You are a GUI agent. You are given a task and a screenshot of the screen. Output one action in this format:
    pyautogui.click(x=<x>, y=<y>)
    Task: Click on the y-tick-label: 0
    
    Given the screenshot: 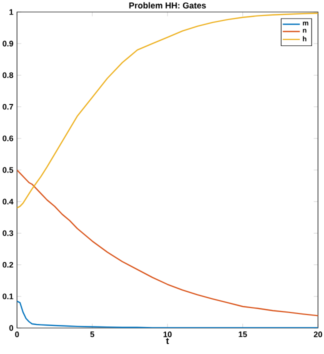 What is the action you would take?
    pyautogui.click(x=11, y=328)
    